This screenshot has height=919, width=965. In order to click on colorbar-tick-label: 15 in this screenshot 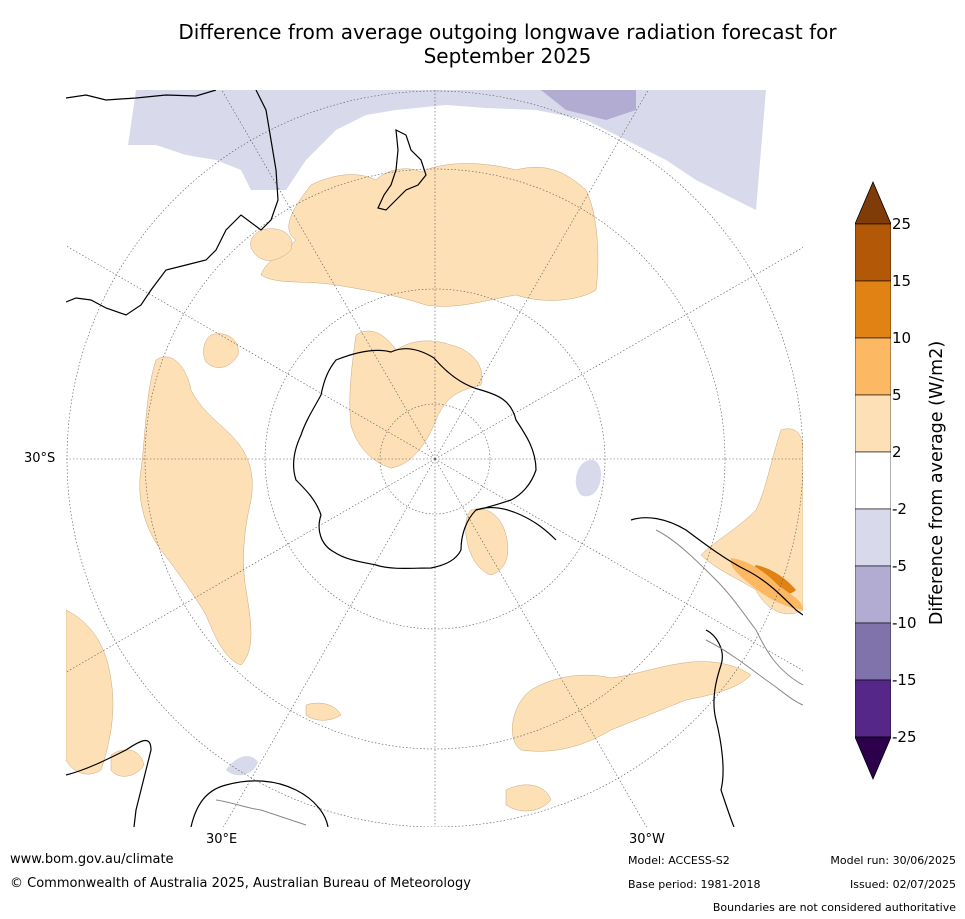, I will do `click(902, 281)`.